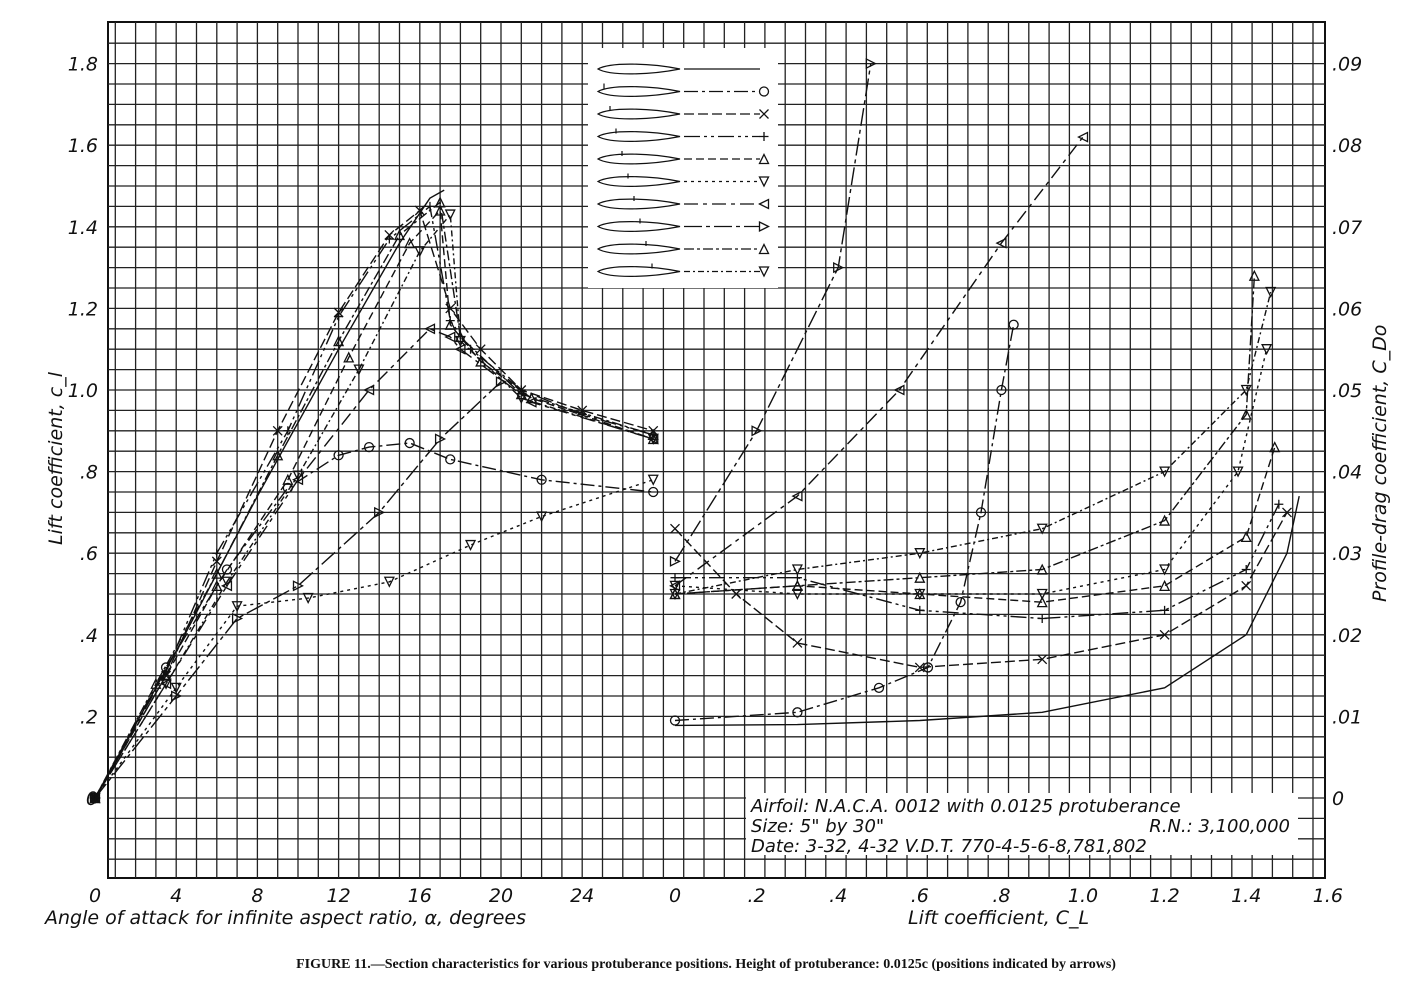 The image size is (1415, 981). I want to click on left-y-tick-label: 1.0, so click(83, 391).